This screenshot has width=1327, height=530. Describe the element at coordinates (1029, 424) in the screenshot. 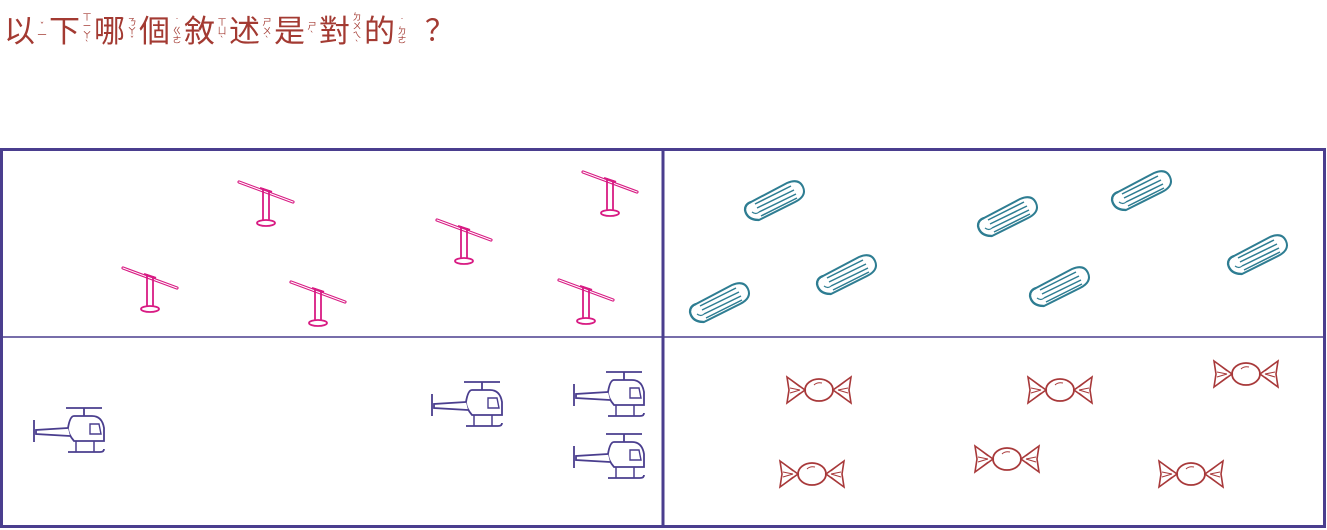

I see `panel-candies` at that location.